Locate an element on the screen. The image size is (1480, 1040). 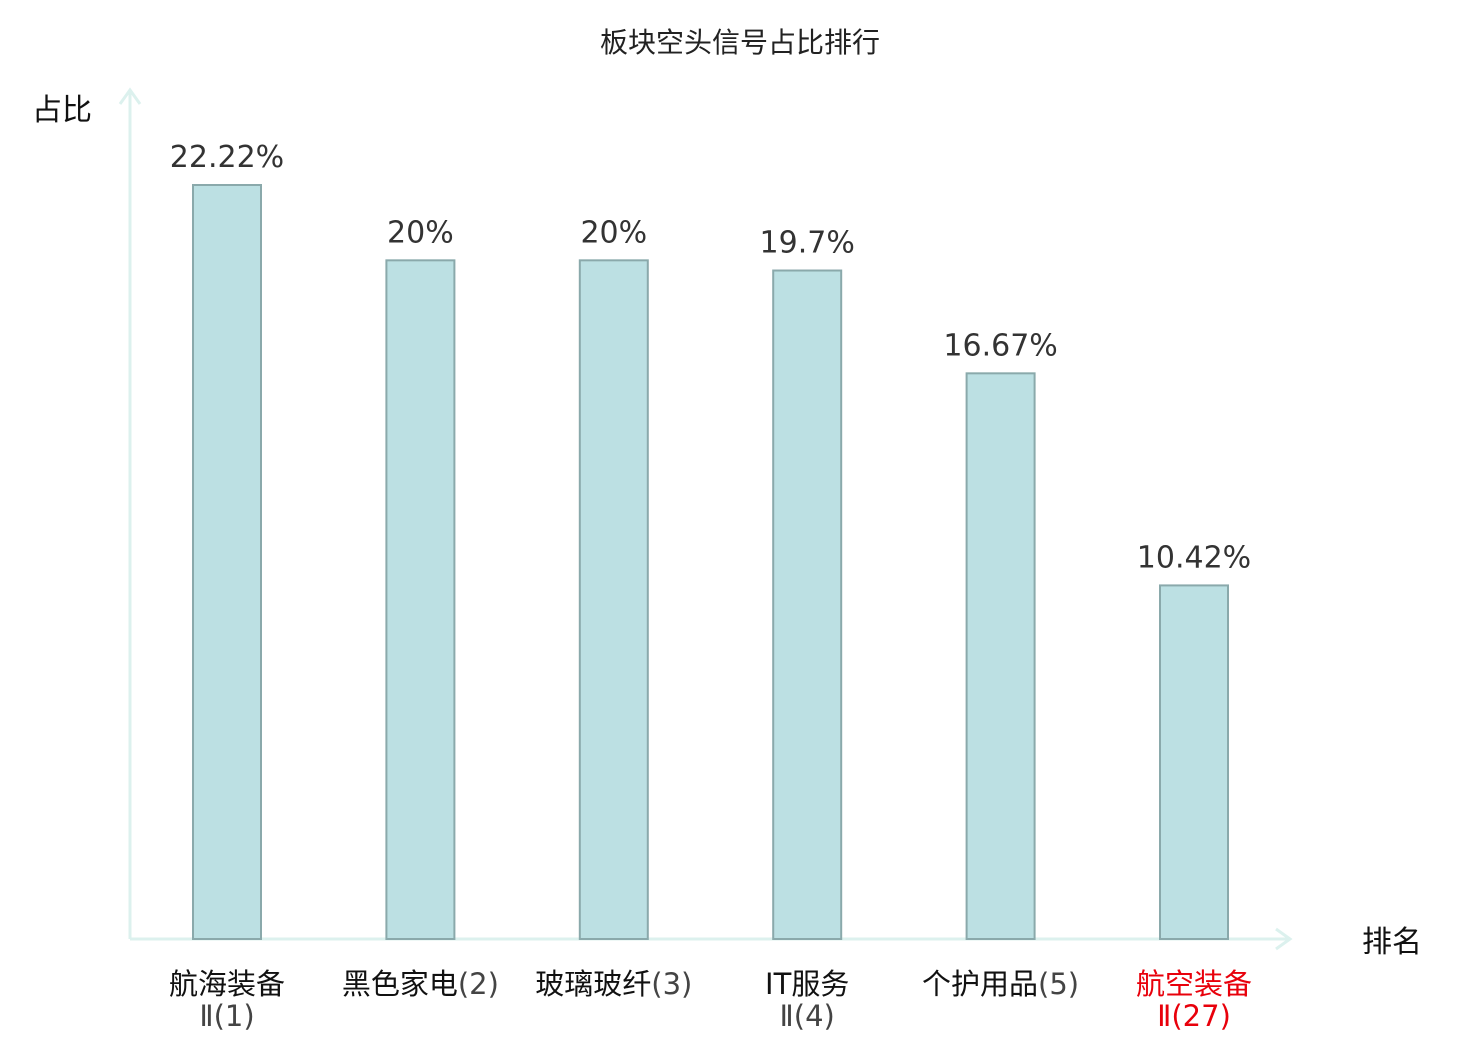
x-tick-label-text: 个护用品(5) is located at coordinates (1000, 984).